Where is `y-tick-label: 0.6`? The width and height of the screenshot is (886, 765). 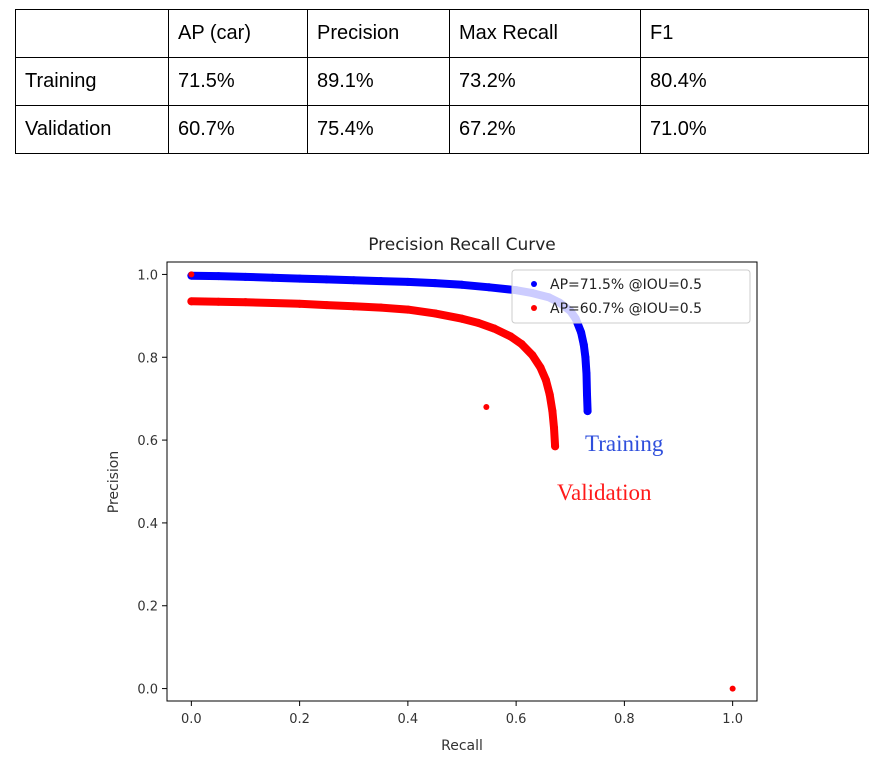
y-tick-label: 0.6 is located at coordinates (147, 441).